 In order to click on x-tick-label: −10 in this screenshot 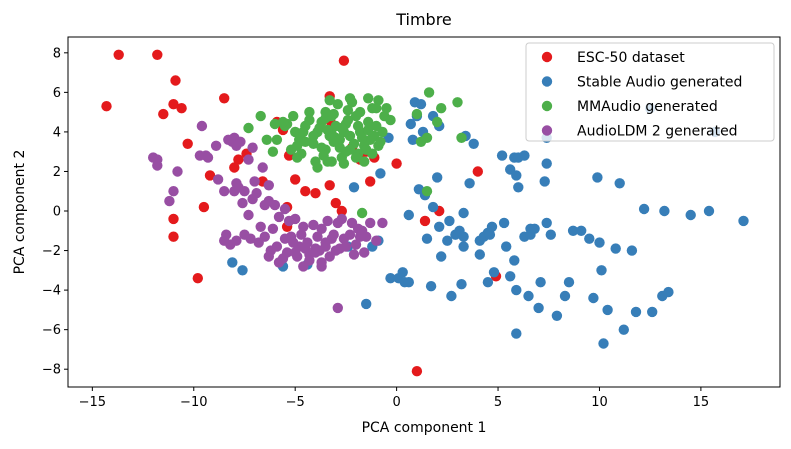, I will do `click(193, 402)`.